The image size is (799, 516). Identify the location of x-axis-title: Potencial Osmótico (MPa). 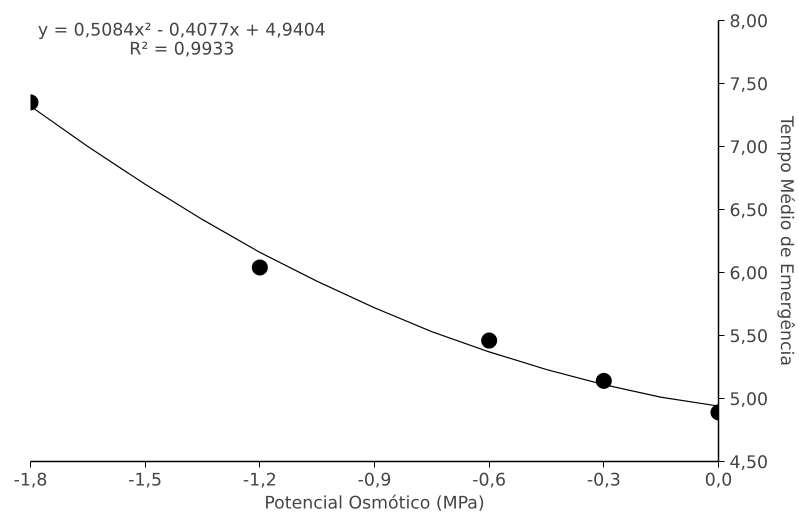
(374, 504).